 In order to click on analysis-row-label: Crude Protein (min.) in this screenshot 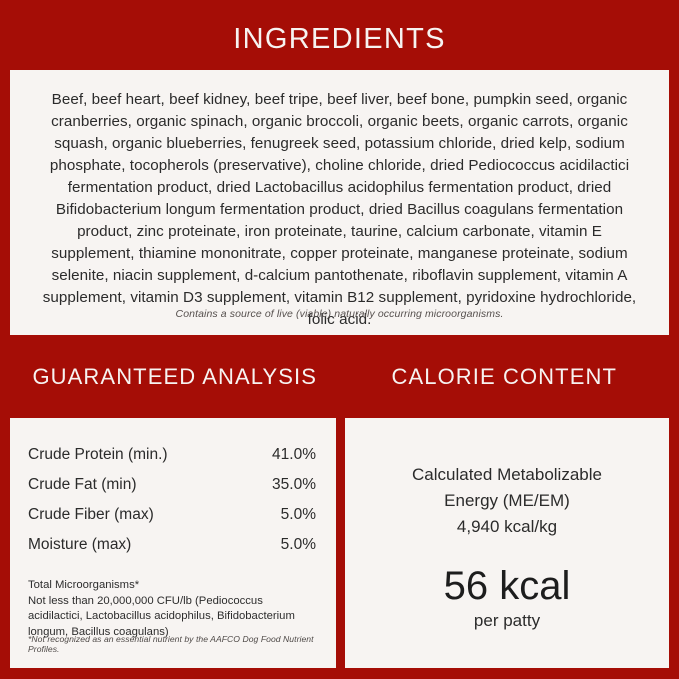, I will do `click(98, 454)`.